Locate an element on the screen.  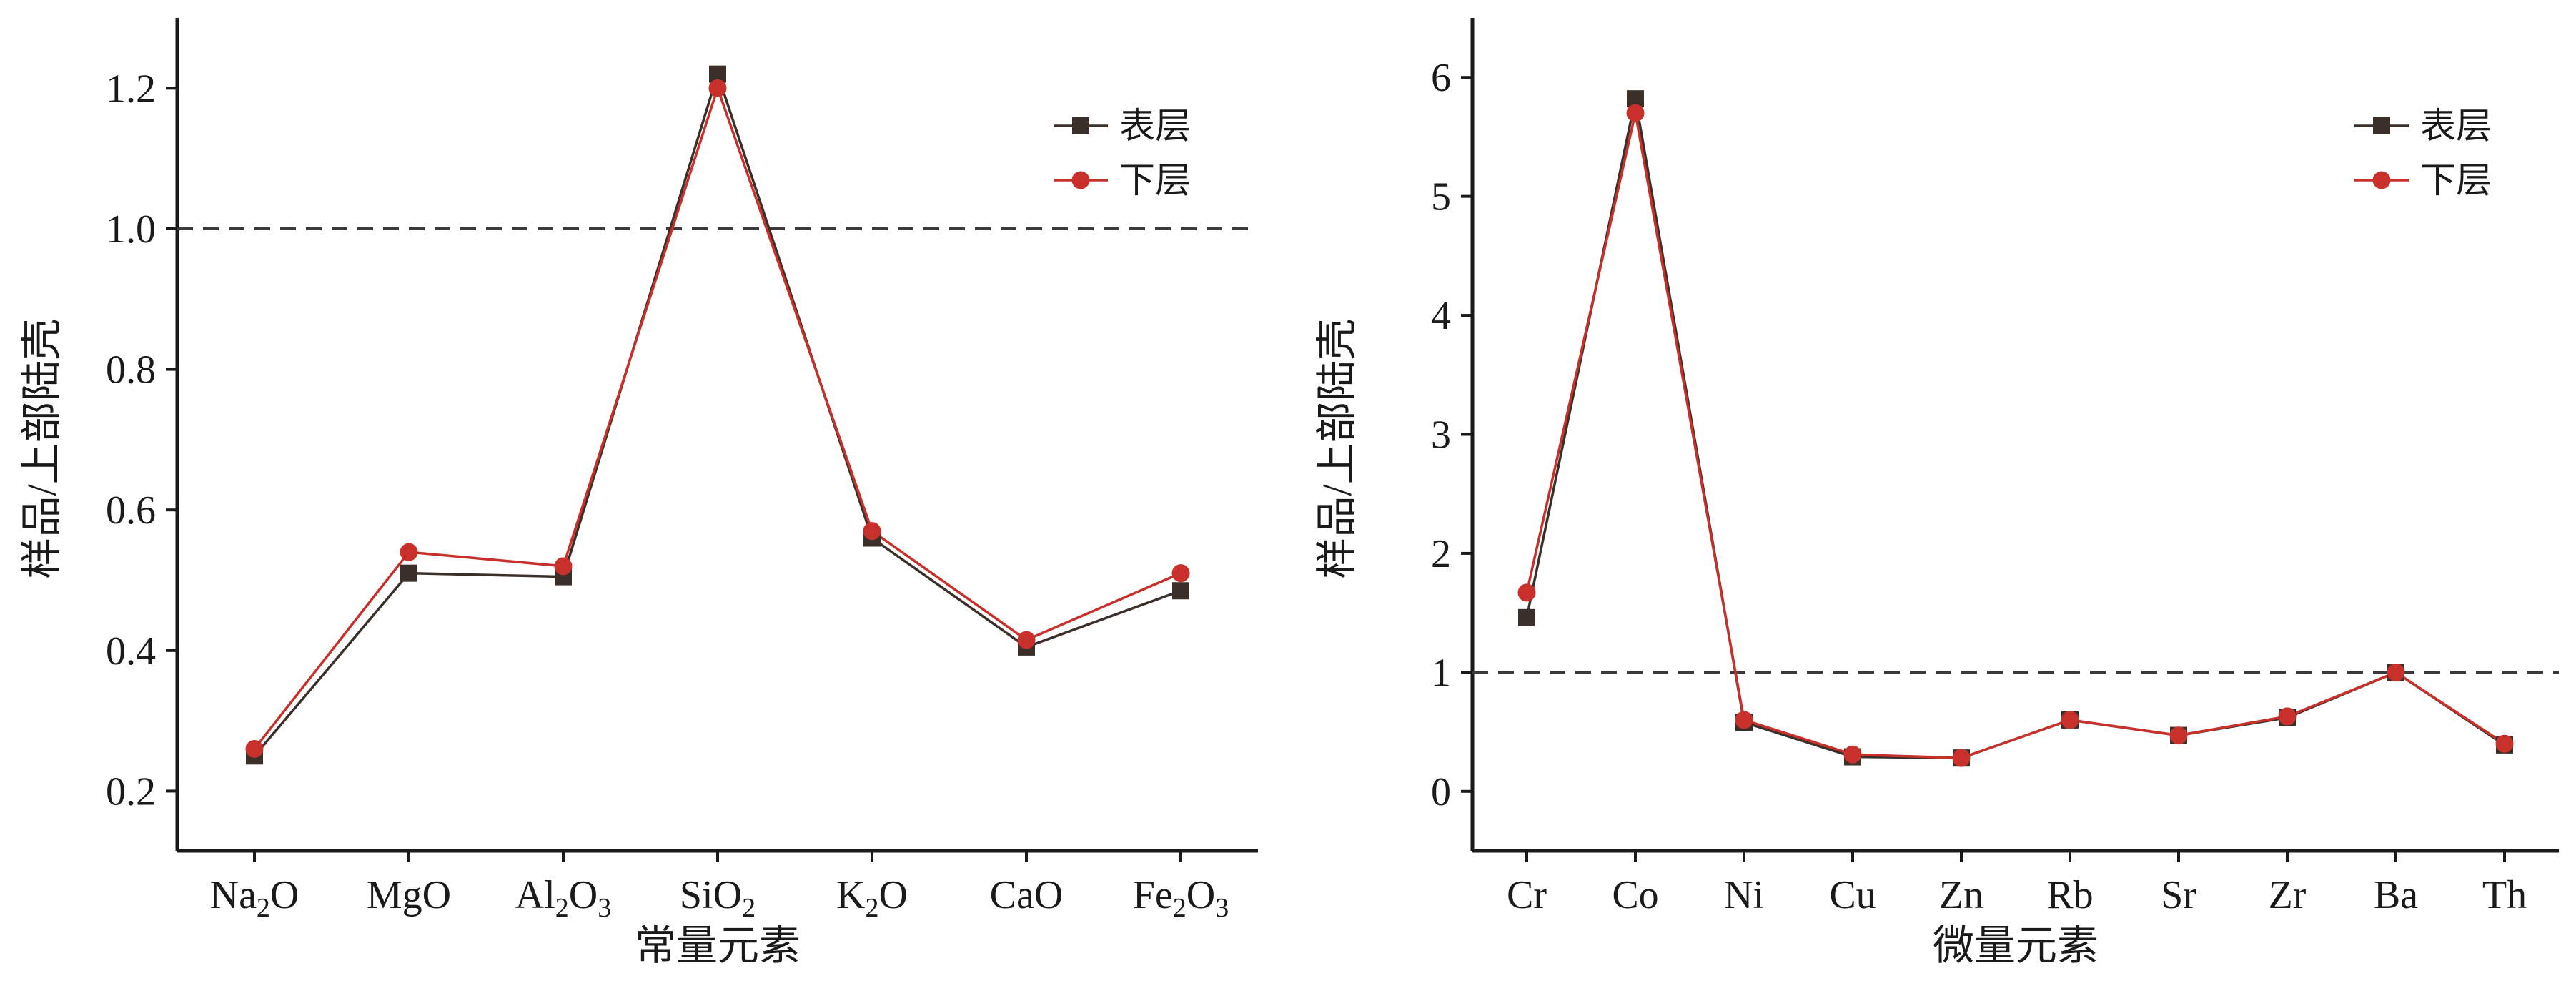
x-tick-label: Al2O3 is located at coordinates (563, 898).